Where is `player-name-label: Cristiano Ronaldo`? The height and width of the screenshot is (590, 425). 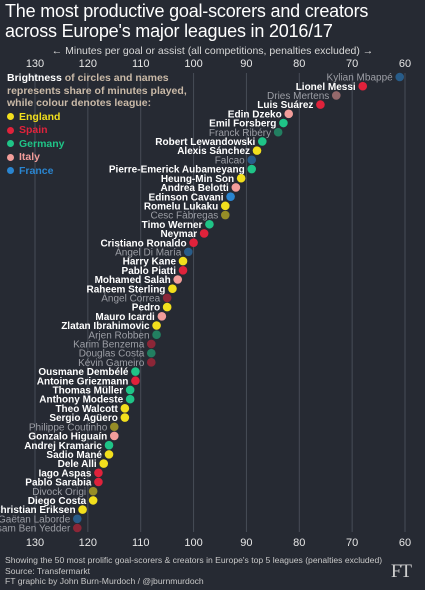
player-name-label: Cristiano Ronaldo is located at coordinates (143, 243).